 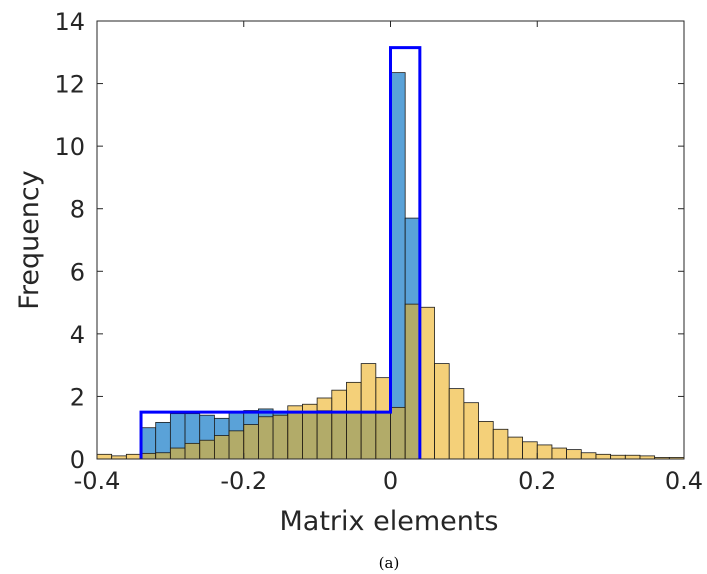 What do you see at coordinates (77, 335) in the screenshot?
I see `y-tick-label: 4` at bounding box center [77, 335].